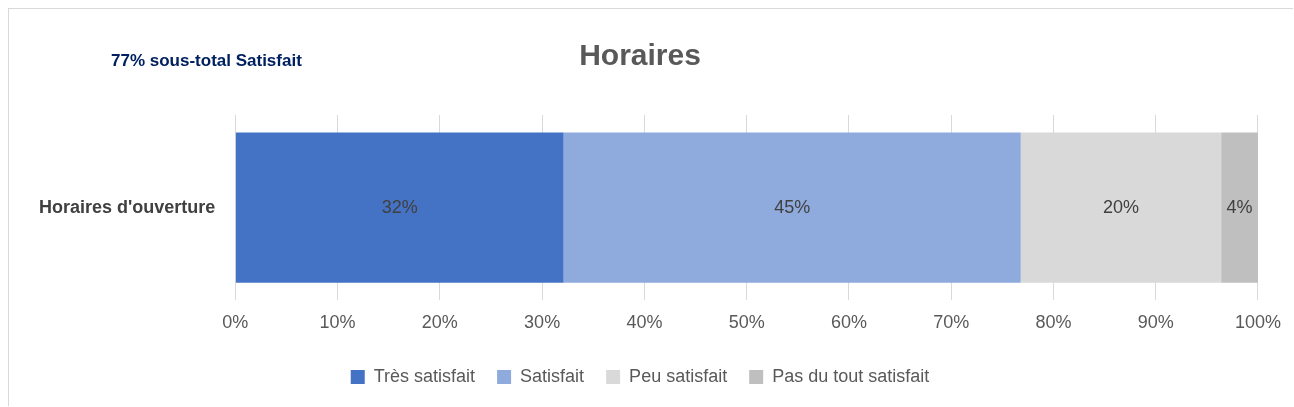 The image size is (1294, 407). What do you see at coordinates (678, 375) in the screenshot?
I see `legend-label: Peu satisfait` at bounding box center [678, 375].